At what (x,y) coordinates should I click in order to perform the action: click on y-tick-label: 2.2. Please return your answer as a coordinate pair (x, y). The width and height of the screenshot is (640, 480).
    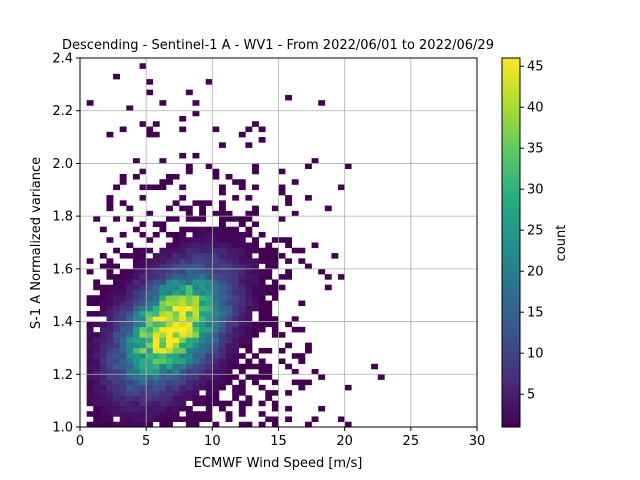
    Looking at the image, I should click on (62, 111).